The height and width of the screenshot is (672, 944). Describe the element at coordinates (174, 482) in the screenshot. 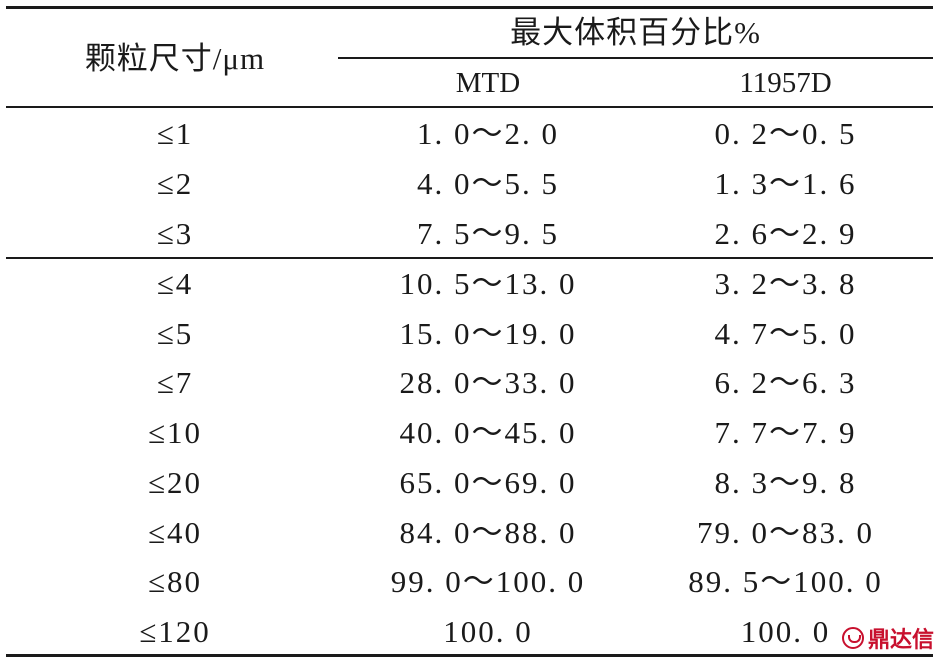

I see `size-cell: ≤20` at that location.